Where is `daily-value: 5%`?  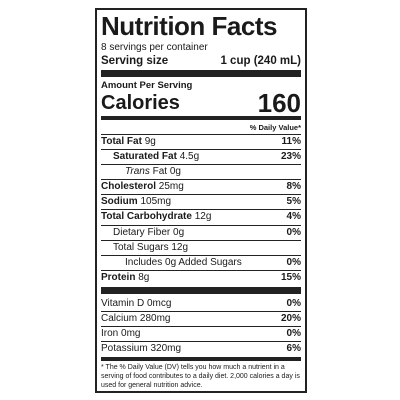
daily-value: 5% is located at coordinates (293, 202).